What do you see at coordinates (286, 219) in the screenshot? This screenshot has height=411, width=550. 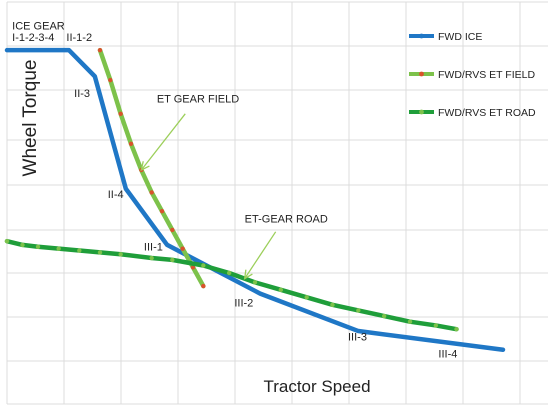 I see `annotation-label: ET-GEAR ROAD` at bounding box center [286, 219].